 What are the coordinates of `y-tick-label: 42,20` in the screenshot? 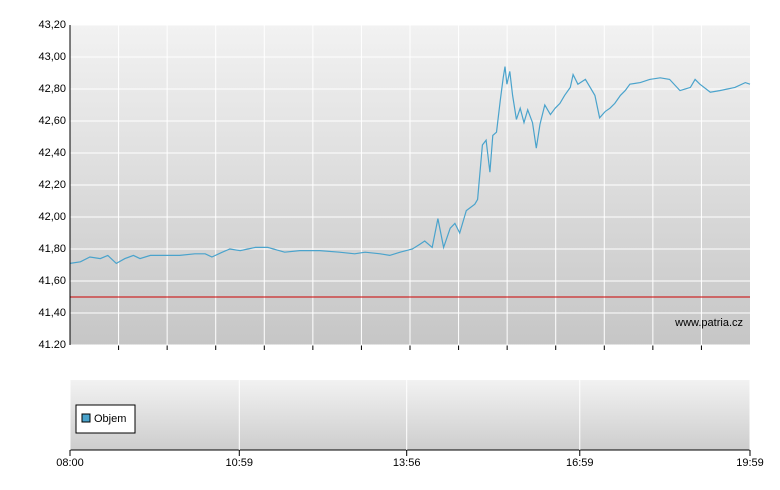 It's located at (52, 185).